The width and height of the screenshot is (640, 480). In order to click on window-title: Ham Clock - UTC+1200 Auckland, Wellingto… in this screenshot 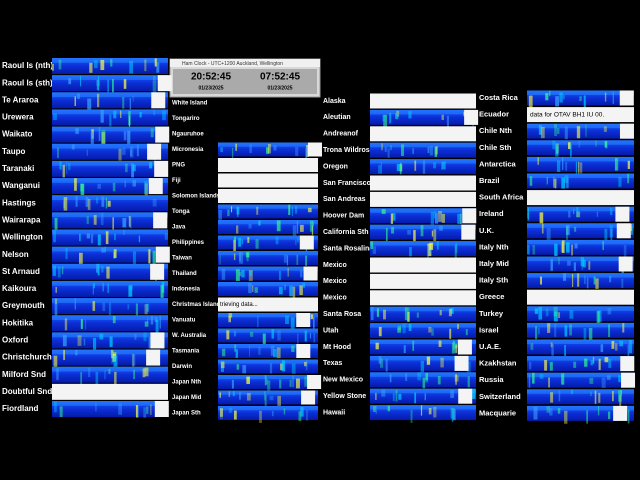, I will do `click(232, 64)`.